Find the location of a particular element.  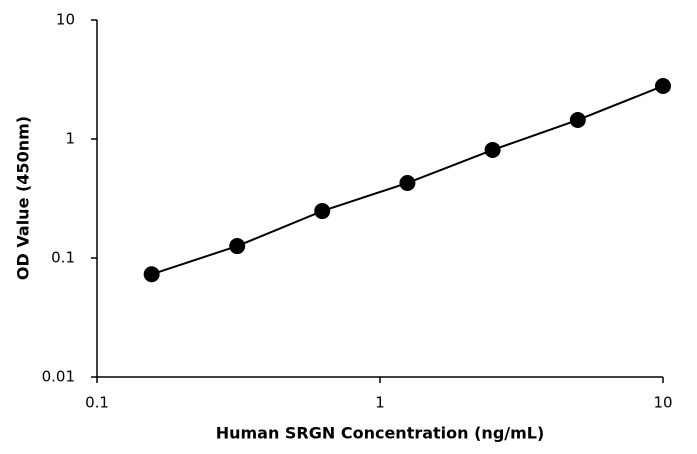

y-tick-label: 0.01 is located at coordinates (58, 377).